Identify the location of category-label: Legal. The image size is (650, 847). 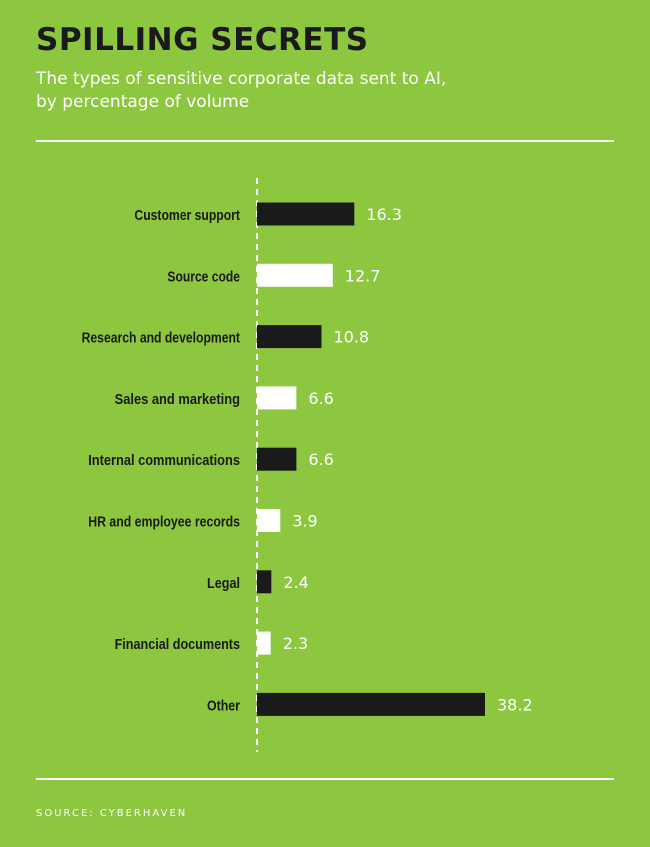
(223, 583).